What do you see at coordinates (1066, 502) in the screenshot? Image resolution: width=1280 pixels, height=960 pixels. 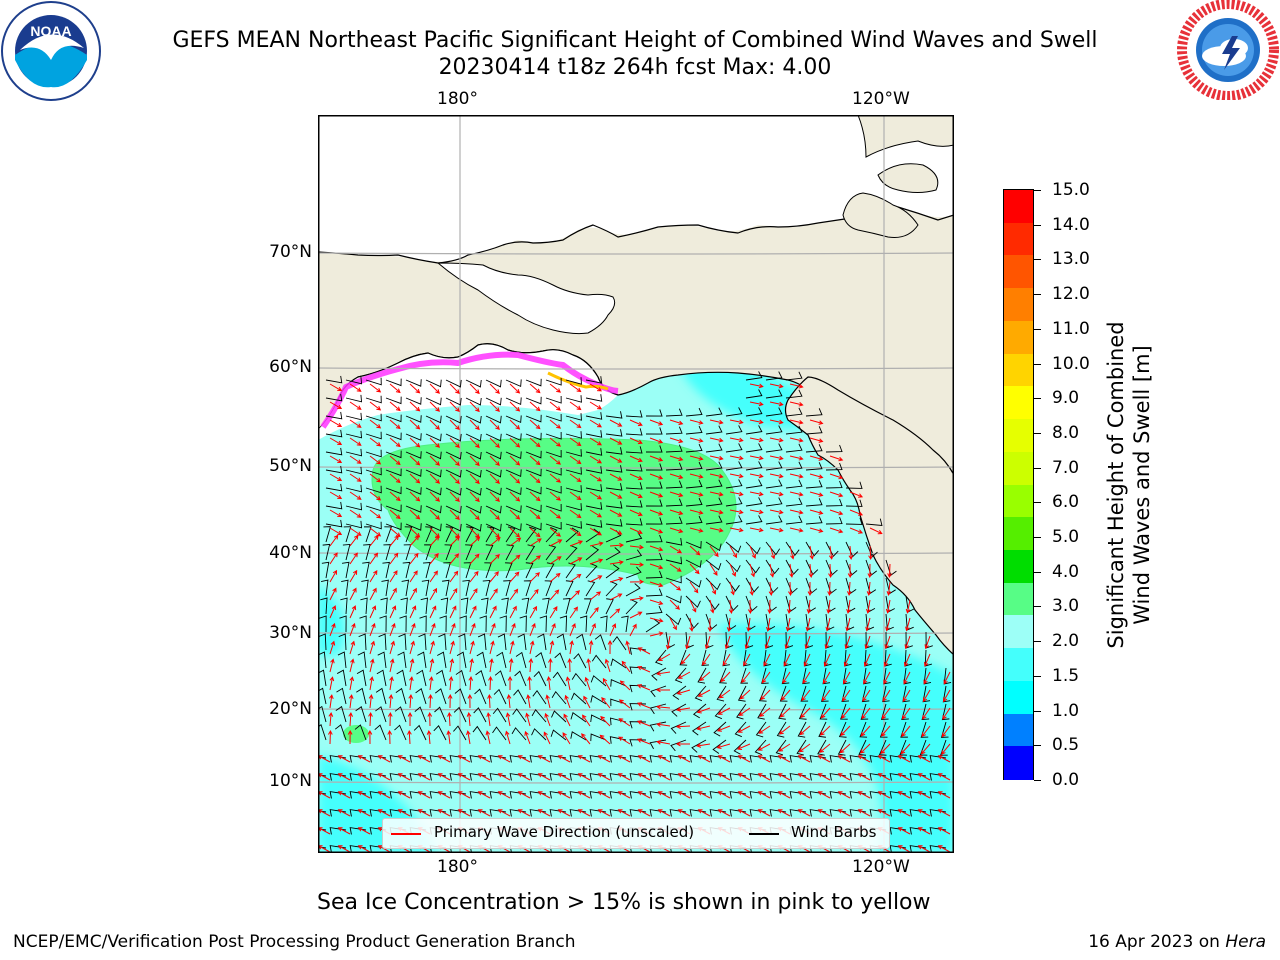 I see `colorbar-tick-label: 6.0` at bounding box center [1066, 502].